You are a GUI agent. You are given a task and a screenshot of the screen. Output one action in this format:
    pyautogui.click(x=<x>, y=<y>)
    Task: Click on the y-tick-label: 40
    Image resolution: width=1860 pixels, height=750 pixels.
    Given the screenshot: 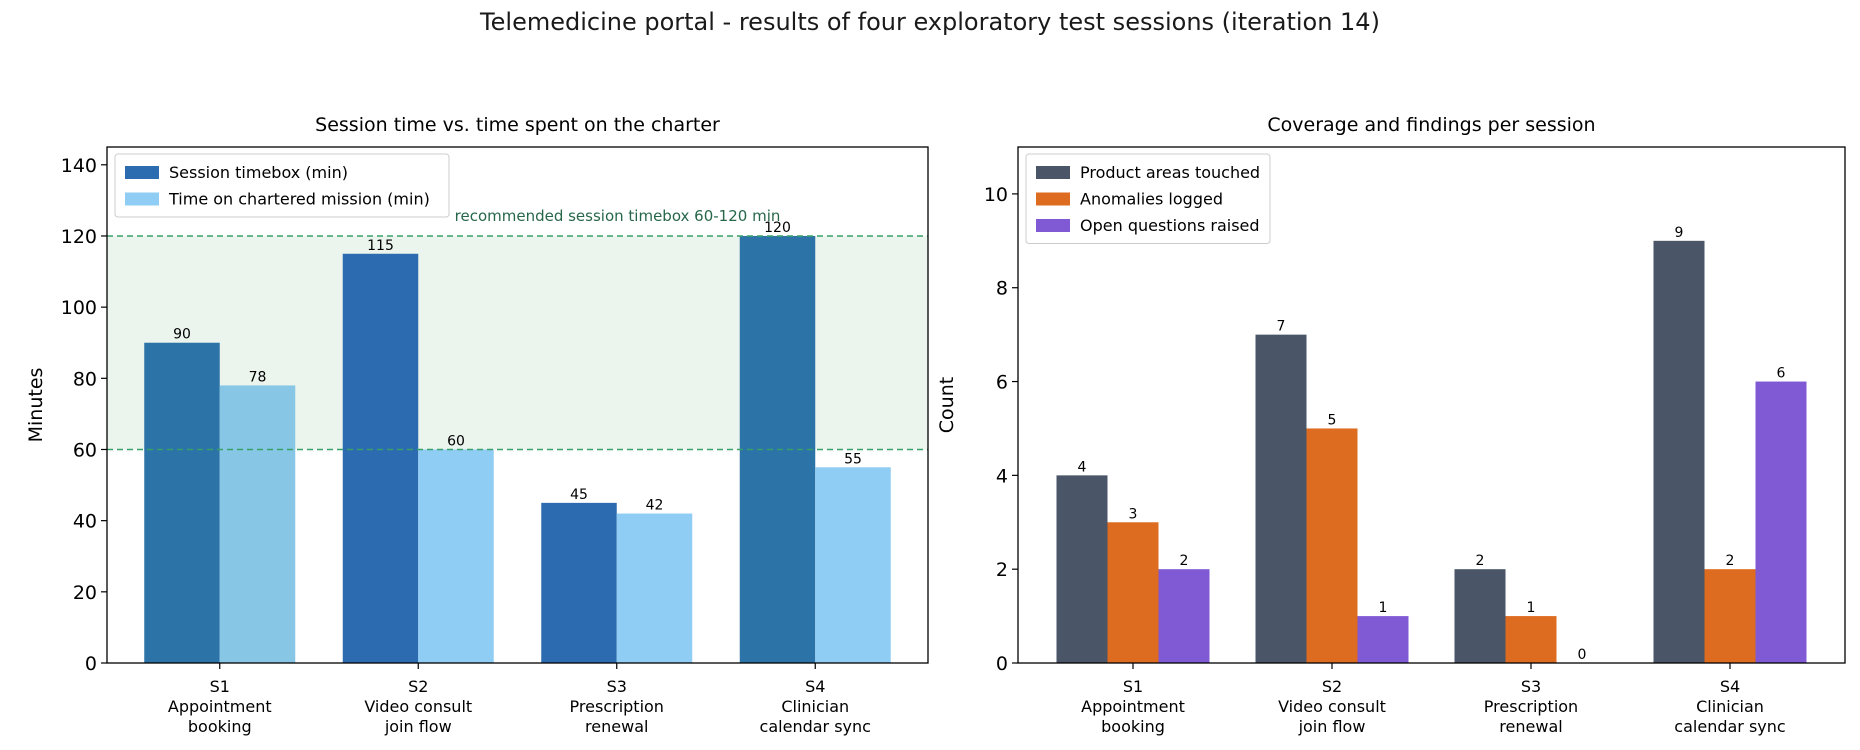 What is the action you would take?
    pyautogui.click(x=85, y=522)
    